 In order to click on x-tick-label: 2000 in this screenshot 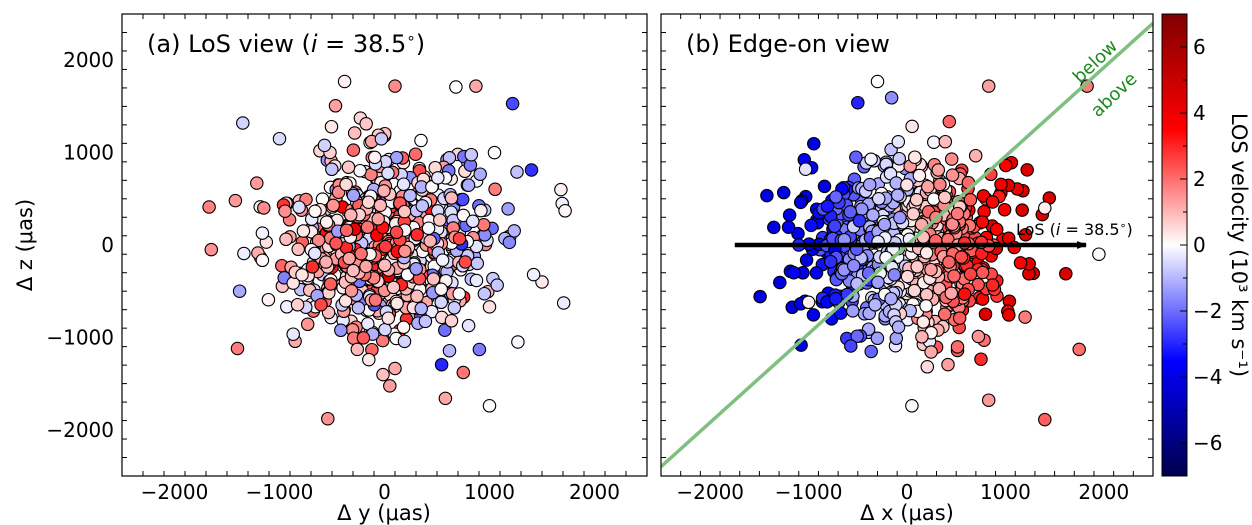, I will do `click(594, 492)`.